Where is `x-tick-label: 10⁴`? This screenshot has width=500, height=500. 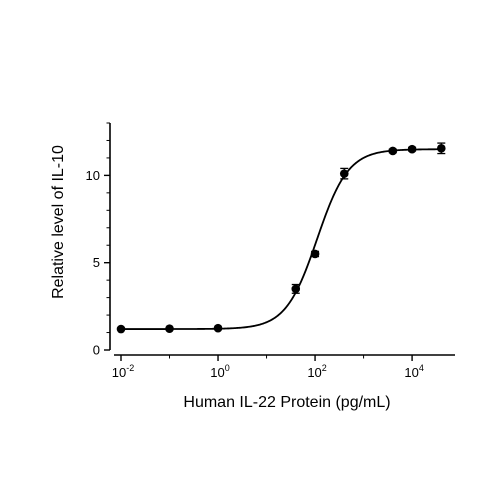 x-tick-label: 10⁴ is located at coordinates (413, 371).